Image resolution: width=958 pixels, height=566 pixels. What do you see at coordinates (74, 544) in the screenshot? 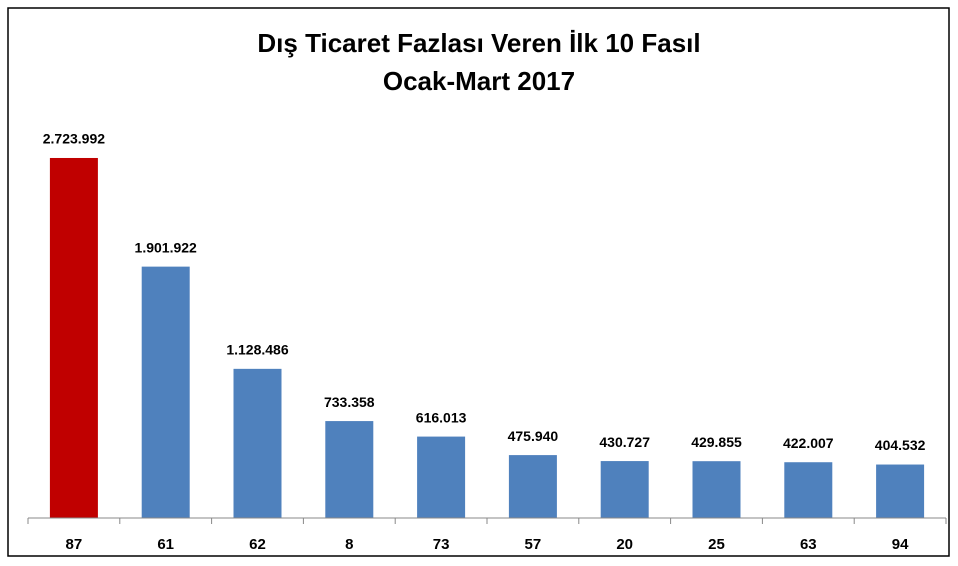
I see `x-tick-label: 87` at bounding box center [74, 544].